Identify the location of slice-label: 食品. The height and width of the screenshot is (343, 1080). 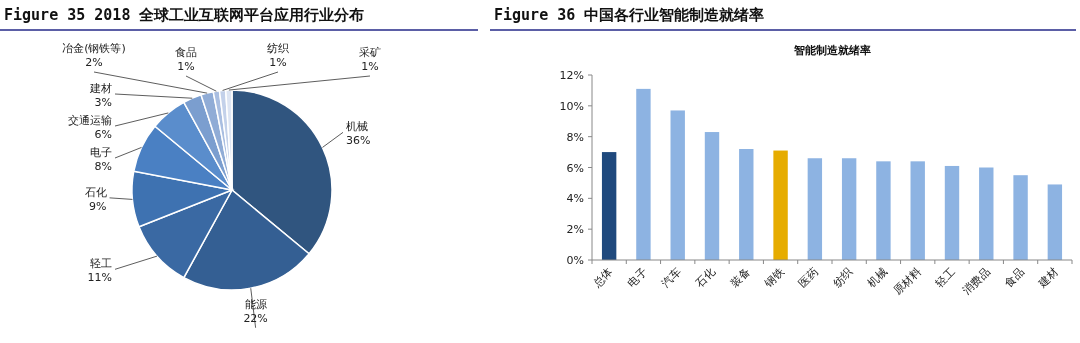
(186, 52).